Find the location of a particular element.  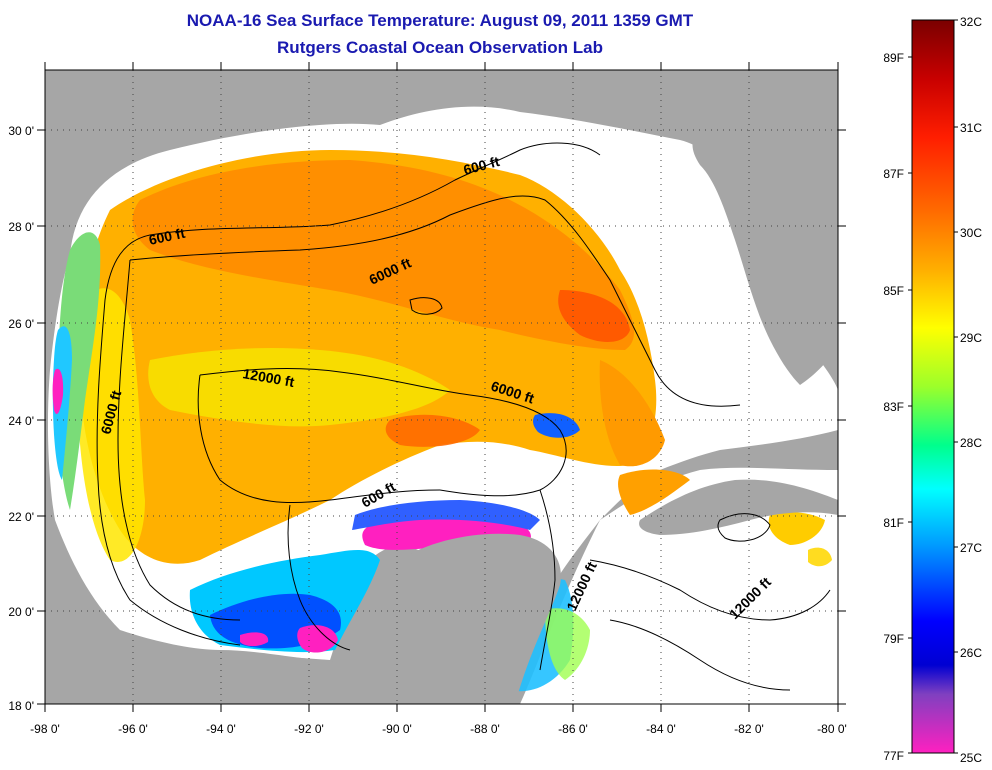

cuba-land is located at coordinates (738, 507).